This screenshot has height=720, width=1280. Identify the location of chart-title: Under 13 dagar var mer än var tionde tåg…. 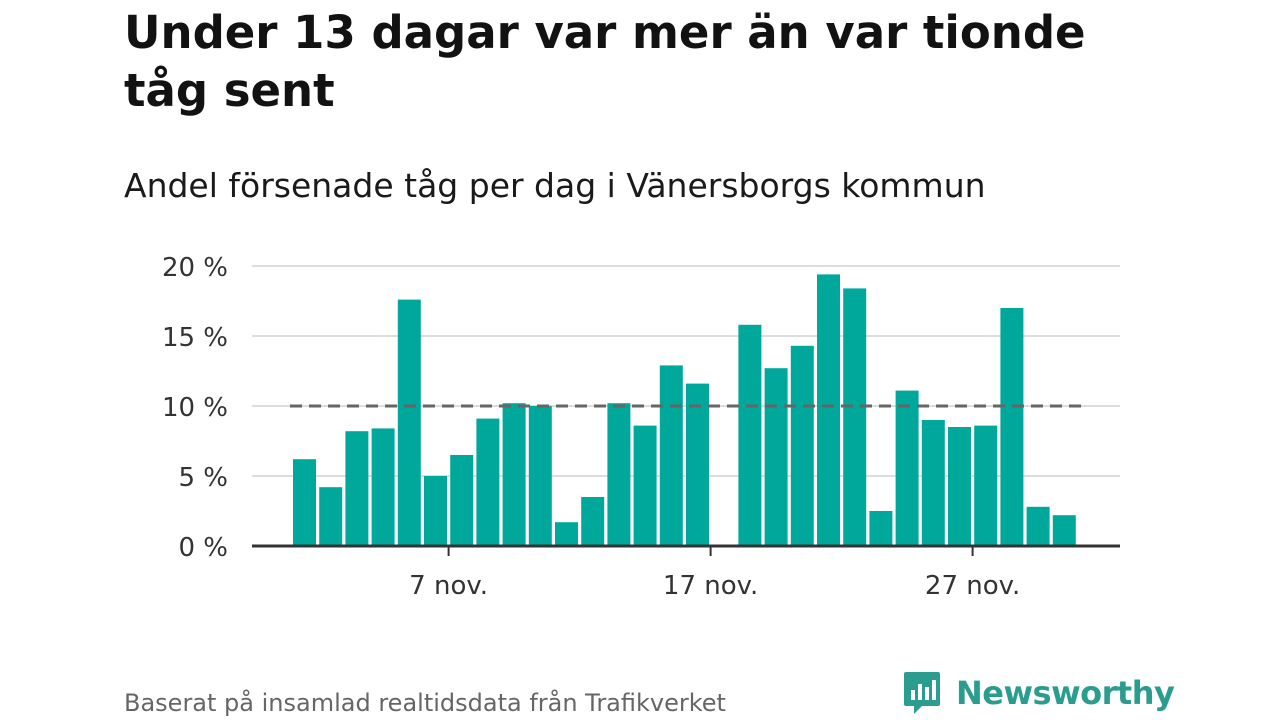
(605, 61).